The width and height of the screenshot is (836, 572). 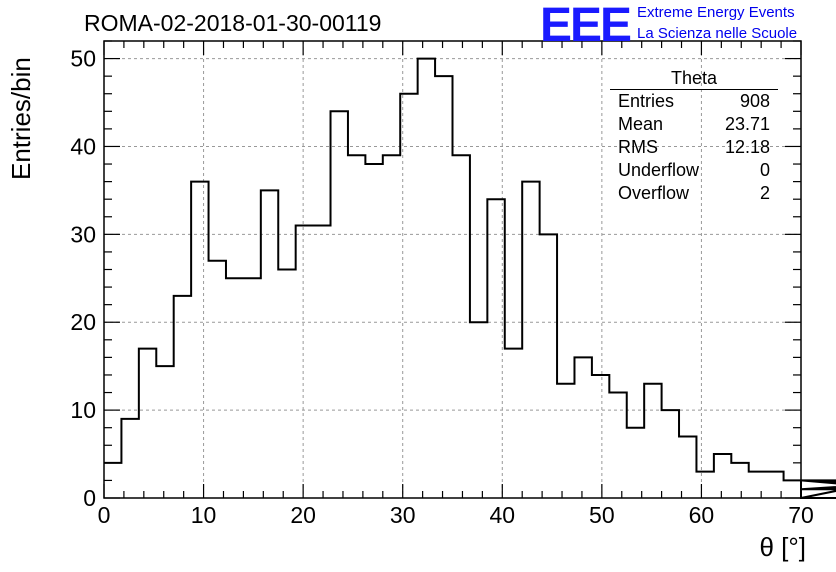 I want to click on stats-label: Mean, so click(x=641, y=124).